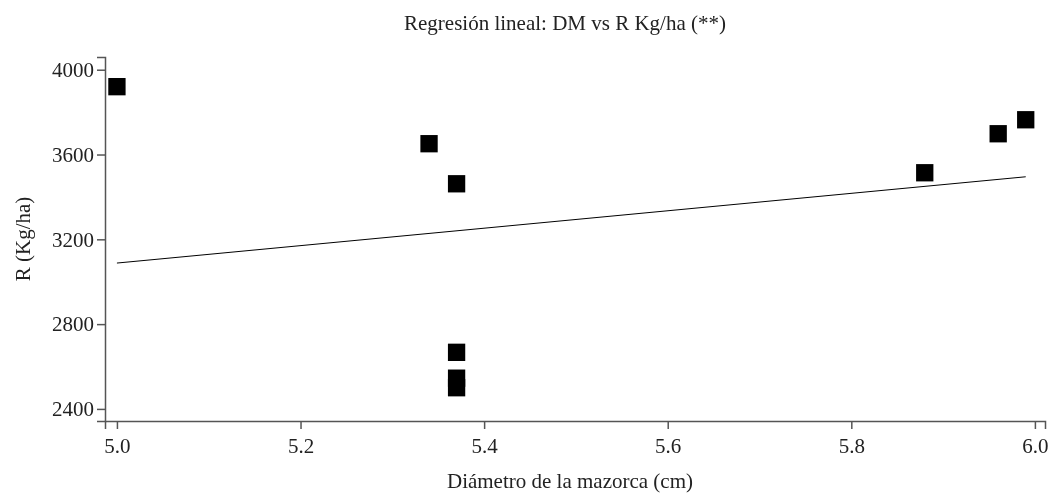  Describe the element at coordinates (73, 324) in the screenshot. I see `y-tick-label: 2800` at that location.